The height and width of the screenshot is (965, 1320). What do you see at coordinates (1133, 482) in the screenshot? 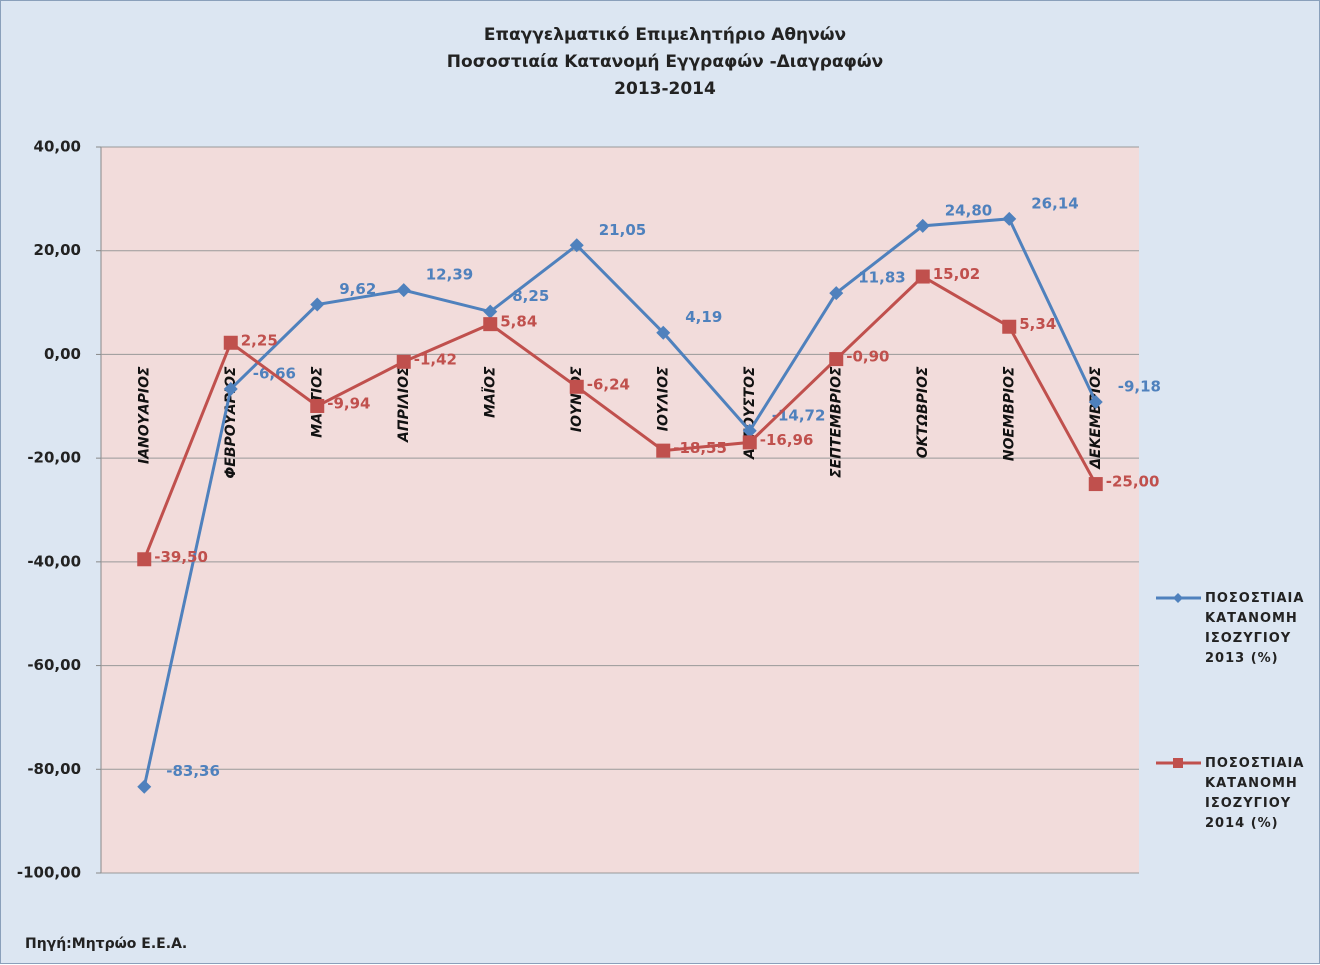
I see `data-label: -25,00` at bounding box center [1133, 482].